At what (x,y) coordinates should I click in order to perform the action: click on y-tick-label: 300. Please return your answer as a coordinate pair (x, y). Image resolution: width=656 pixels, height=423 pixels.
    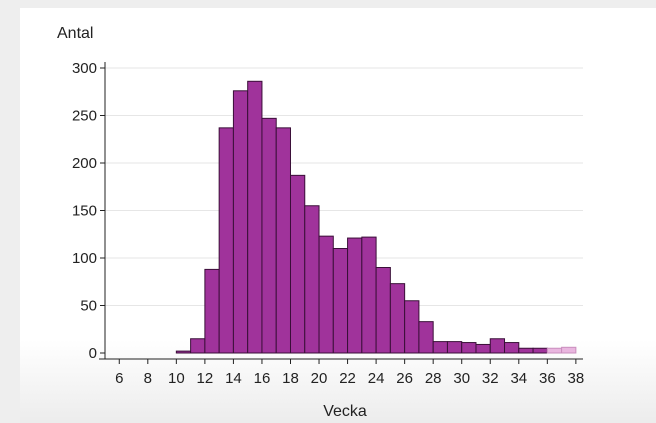
    Looking at the image, I should click on (84, 68).